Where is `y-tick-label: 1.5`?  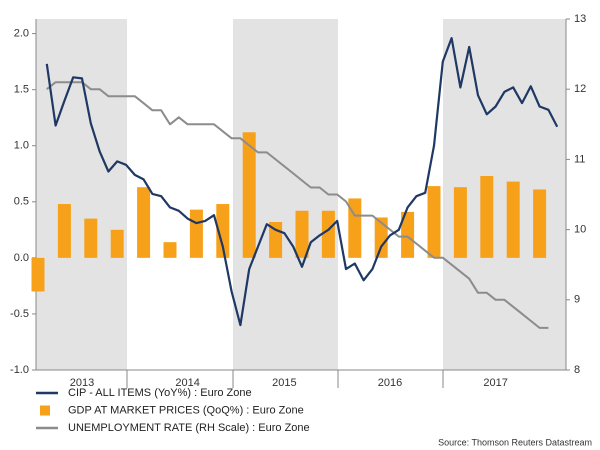
y-tick-label: 1.5 is located at coordinates (21, 90).